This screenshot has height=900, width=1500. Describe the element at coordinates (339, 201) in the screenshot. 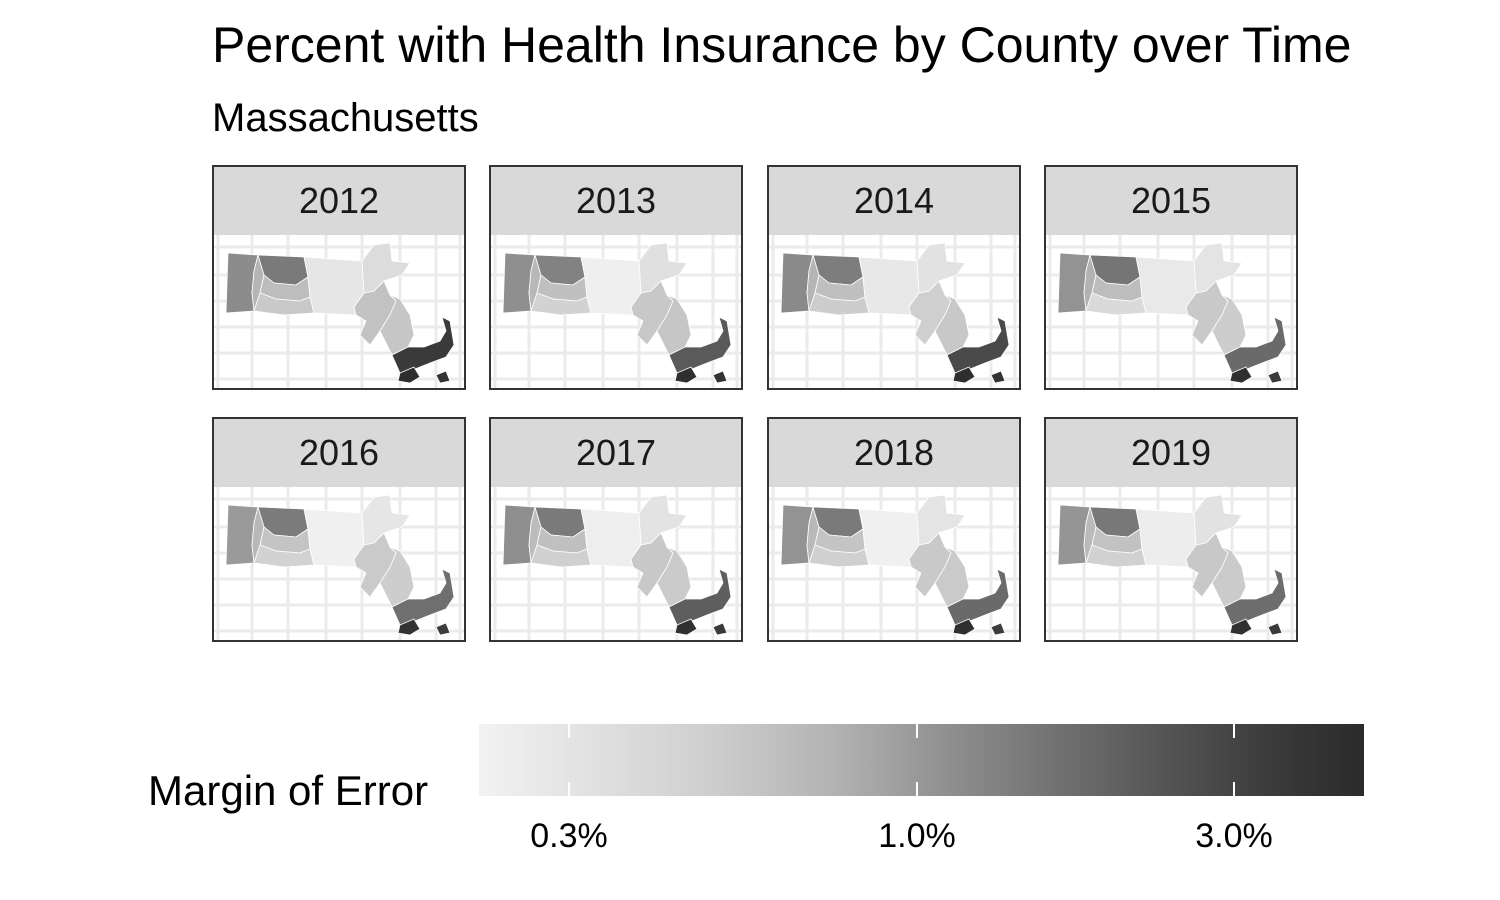

I see `facet-strip-label: 2012` at that location.